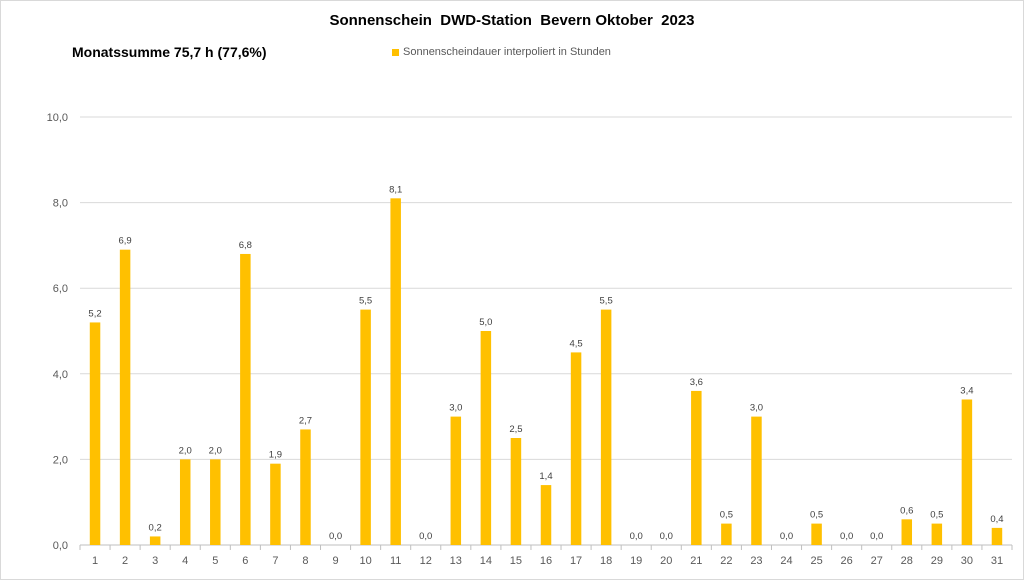 This screenshot has height=580, width=1024. I want to click on x-tick-label: 3, so click(155, 561).